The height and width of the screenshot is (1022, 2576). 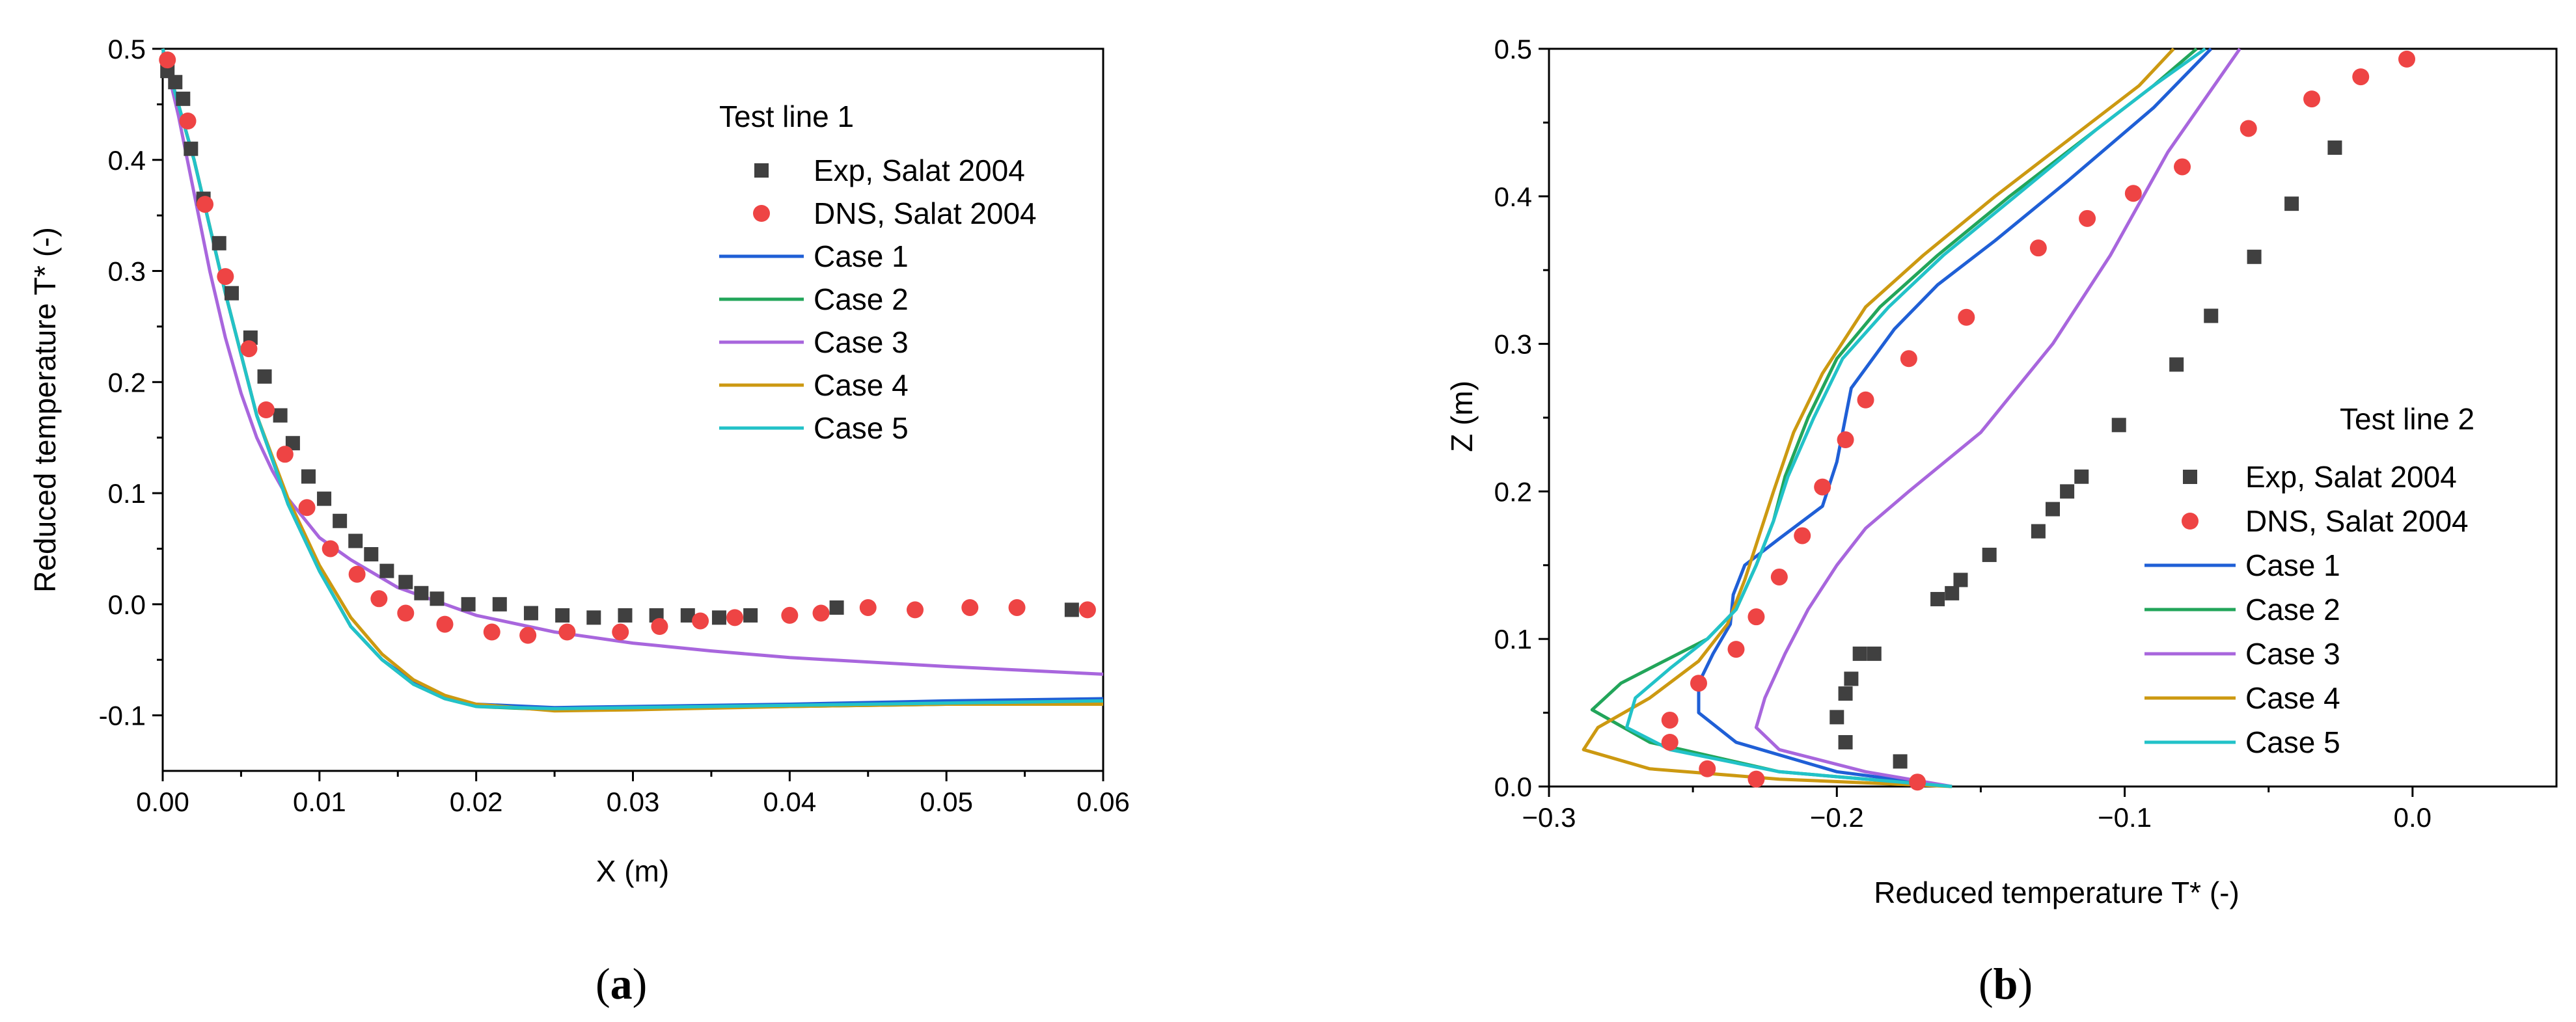 What do you see at coordinates (1837, 818) in the screenshot?
I see `x-tick-label: −0.2` at bounding box center [1837, 818].